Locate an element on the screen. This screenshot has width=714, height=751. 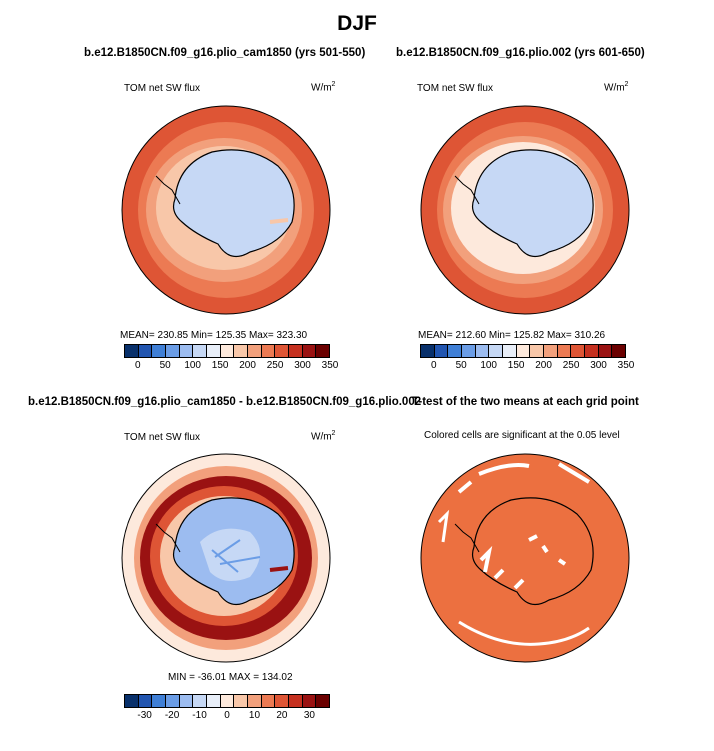
units-label-top-right: W/m2 is located at coordinates (616, 87).